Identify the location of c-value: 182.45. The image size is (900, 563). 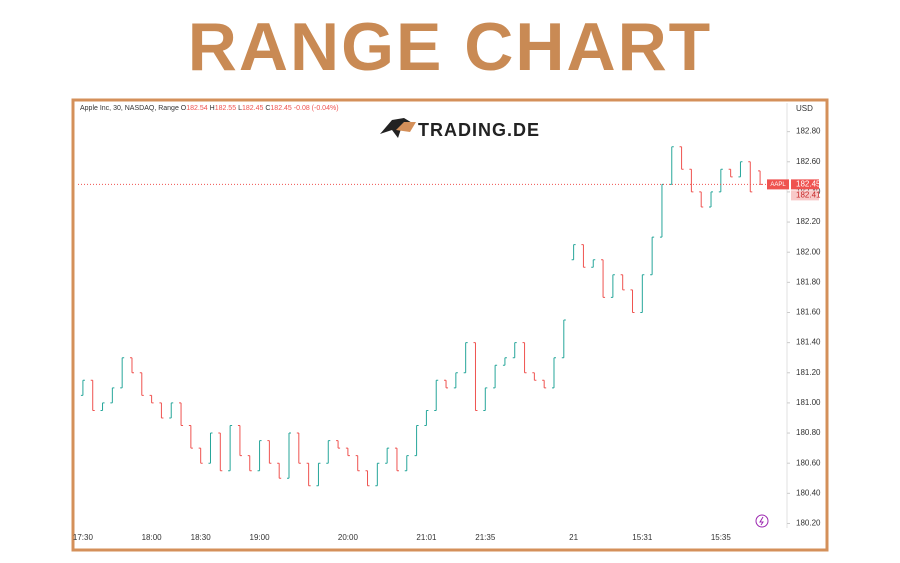
(281, 108).